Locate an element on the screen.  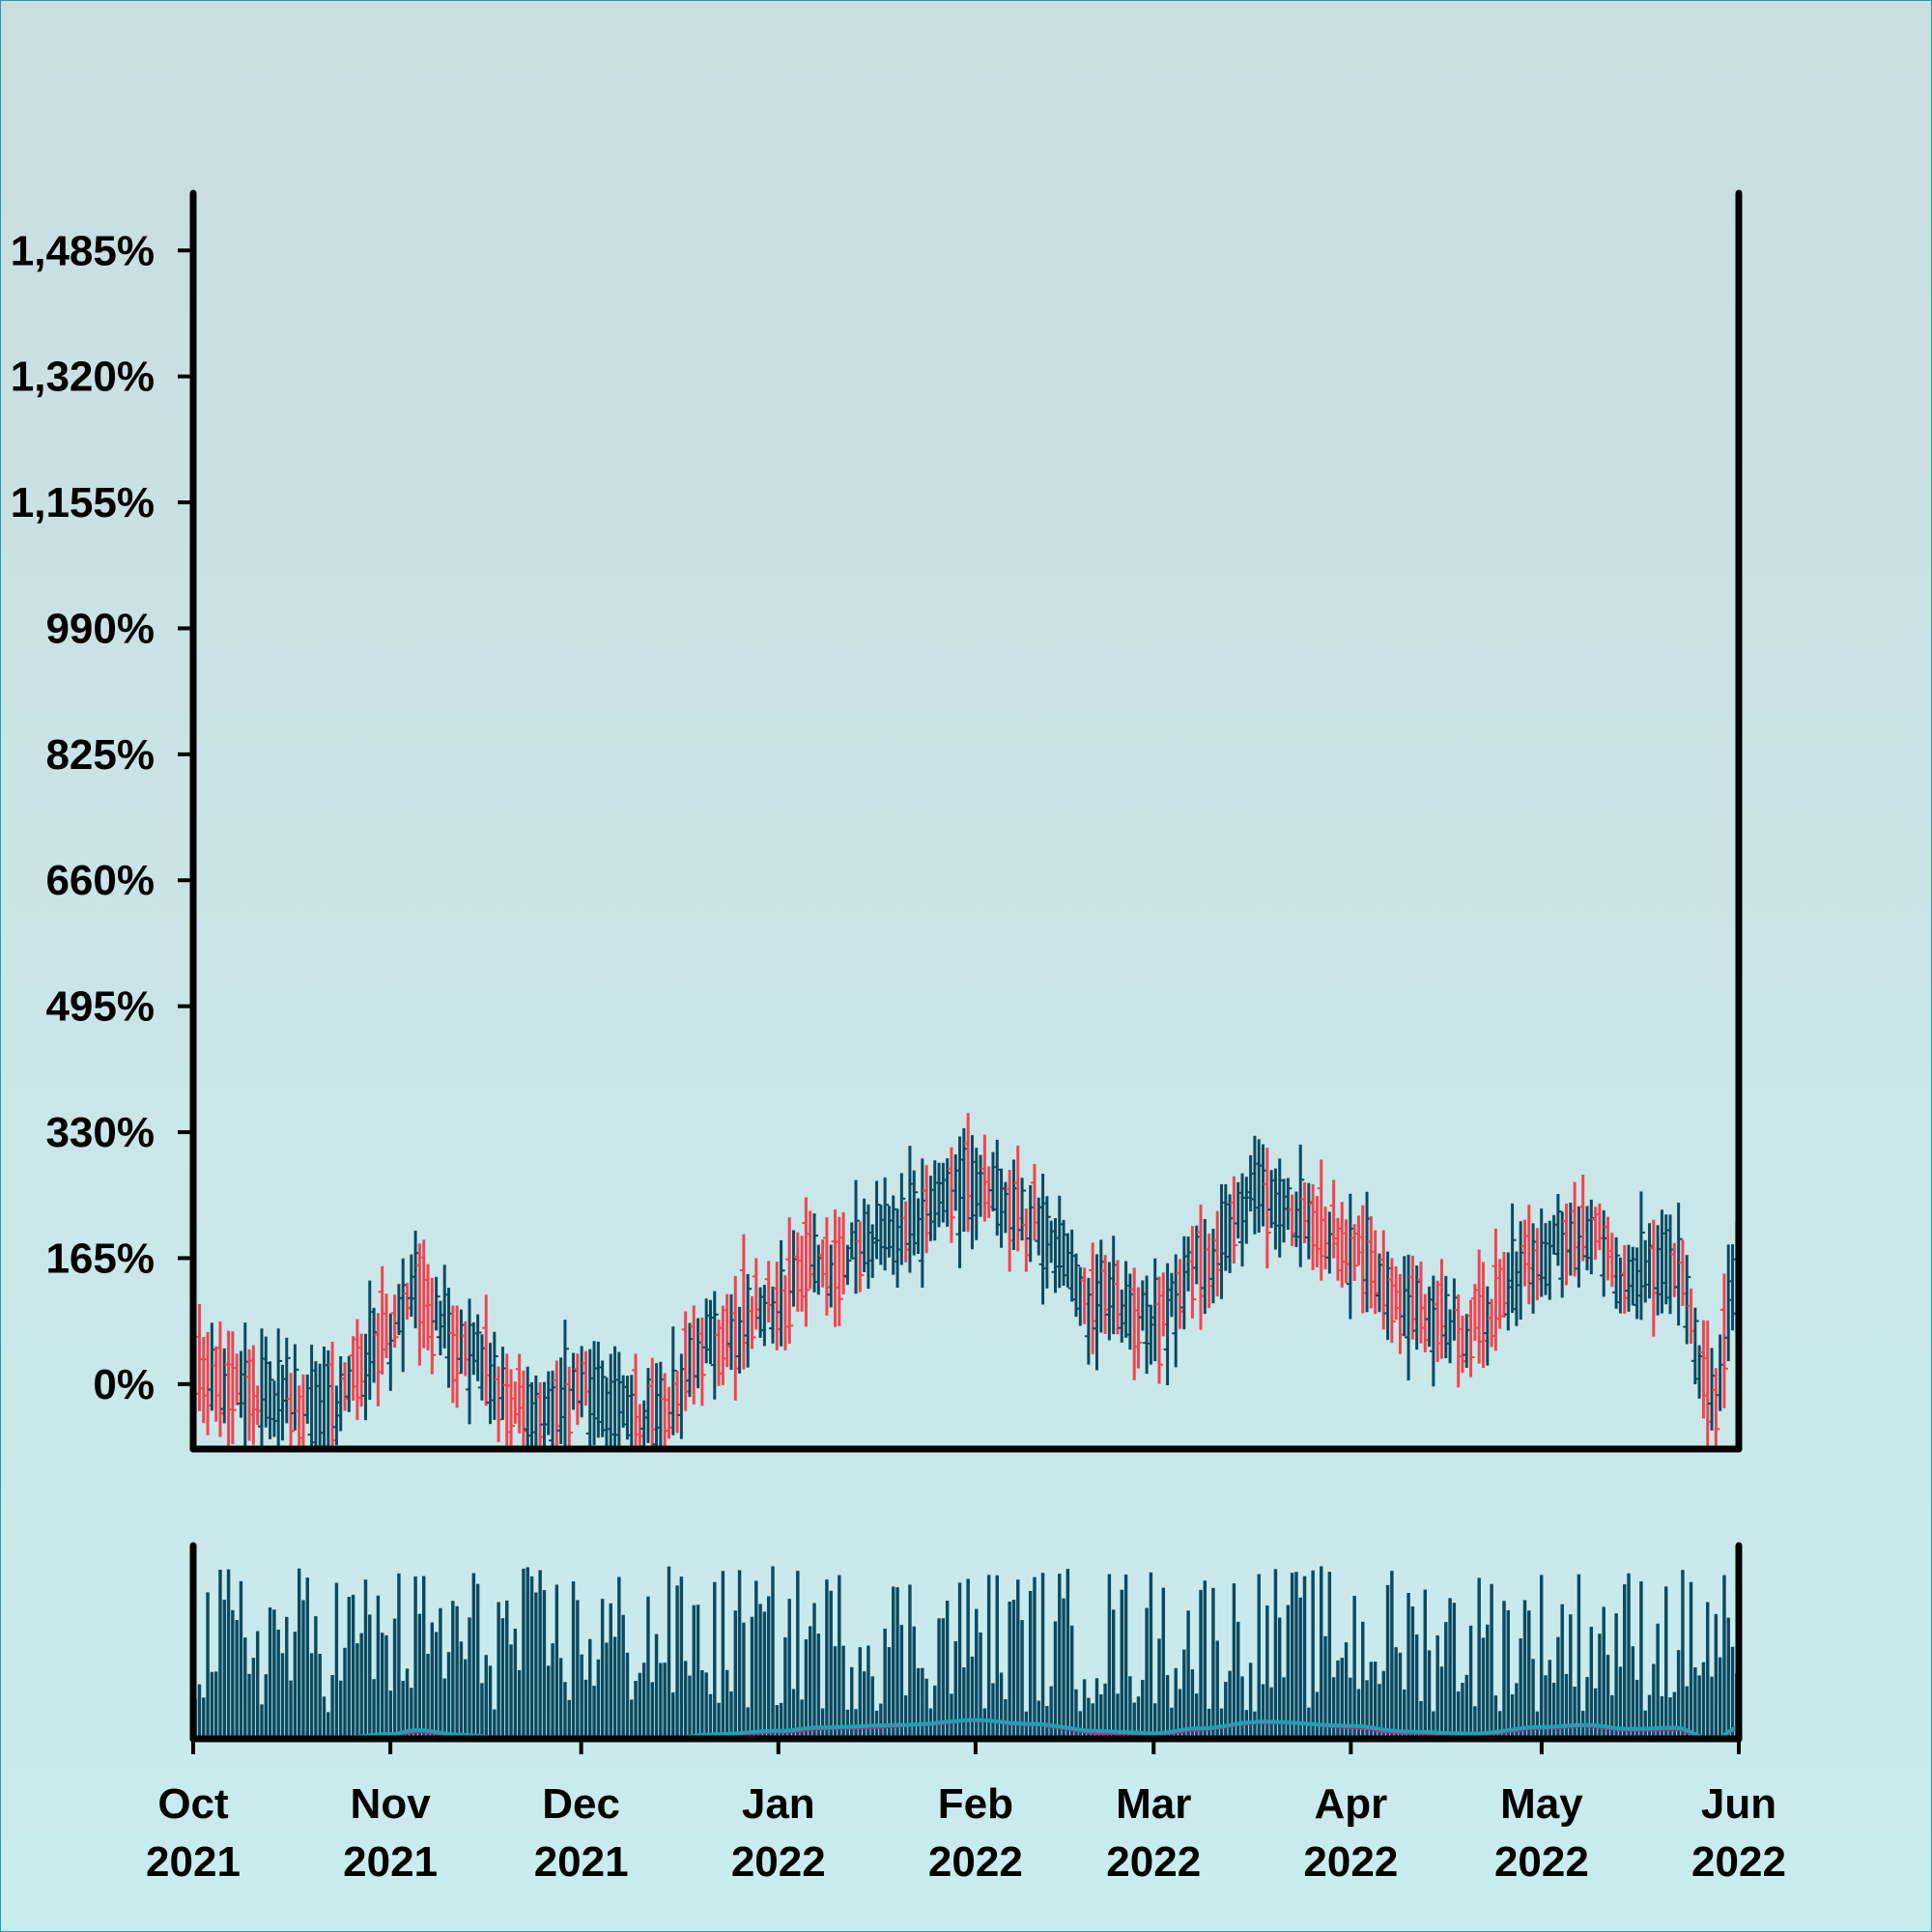
x-tick-month-label: Mar is located at coordinates (1153, 1804).